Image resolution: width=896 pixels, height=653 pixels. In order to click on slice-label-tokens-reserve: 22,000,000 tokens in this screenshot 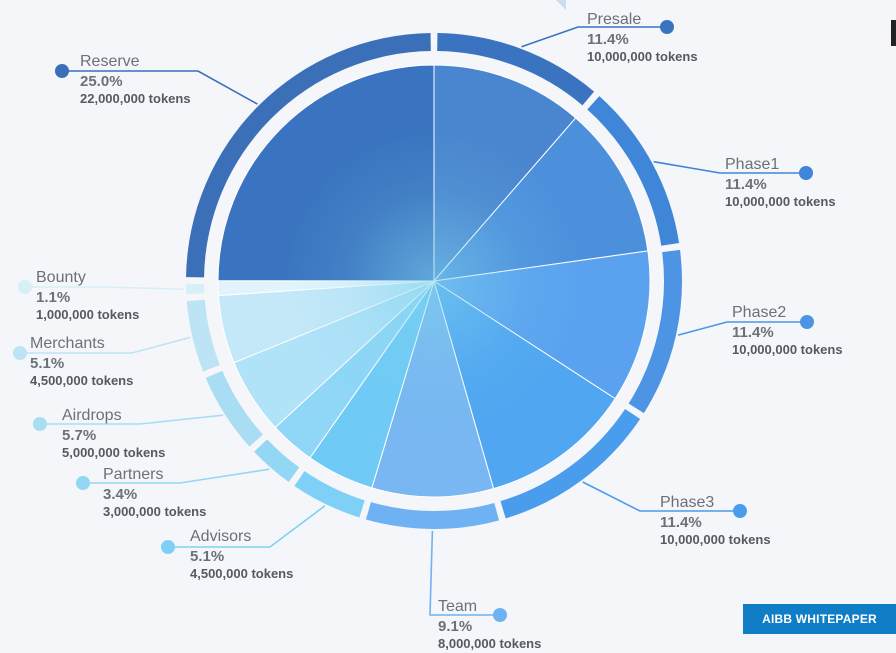, I will do `click(135, 98)`.